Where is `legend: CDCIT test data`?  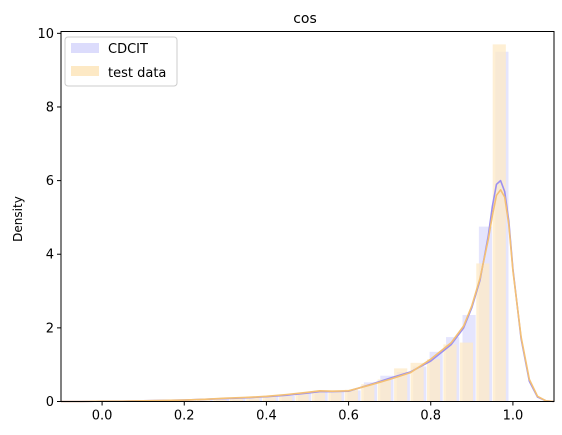
legend: CDCIT test data is located at coordinates (121, 61).